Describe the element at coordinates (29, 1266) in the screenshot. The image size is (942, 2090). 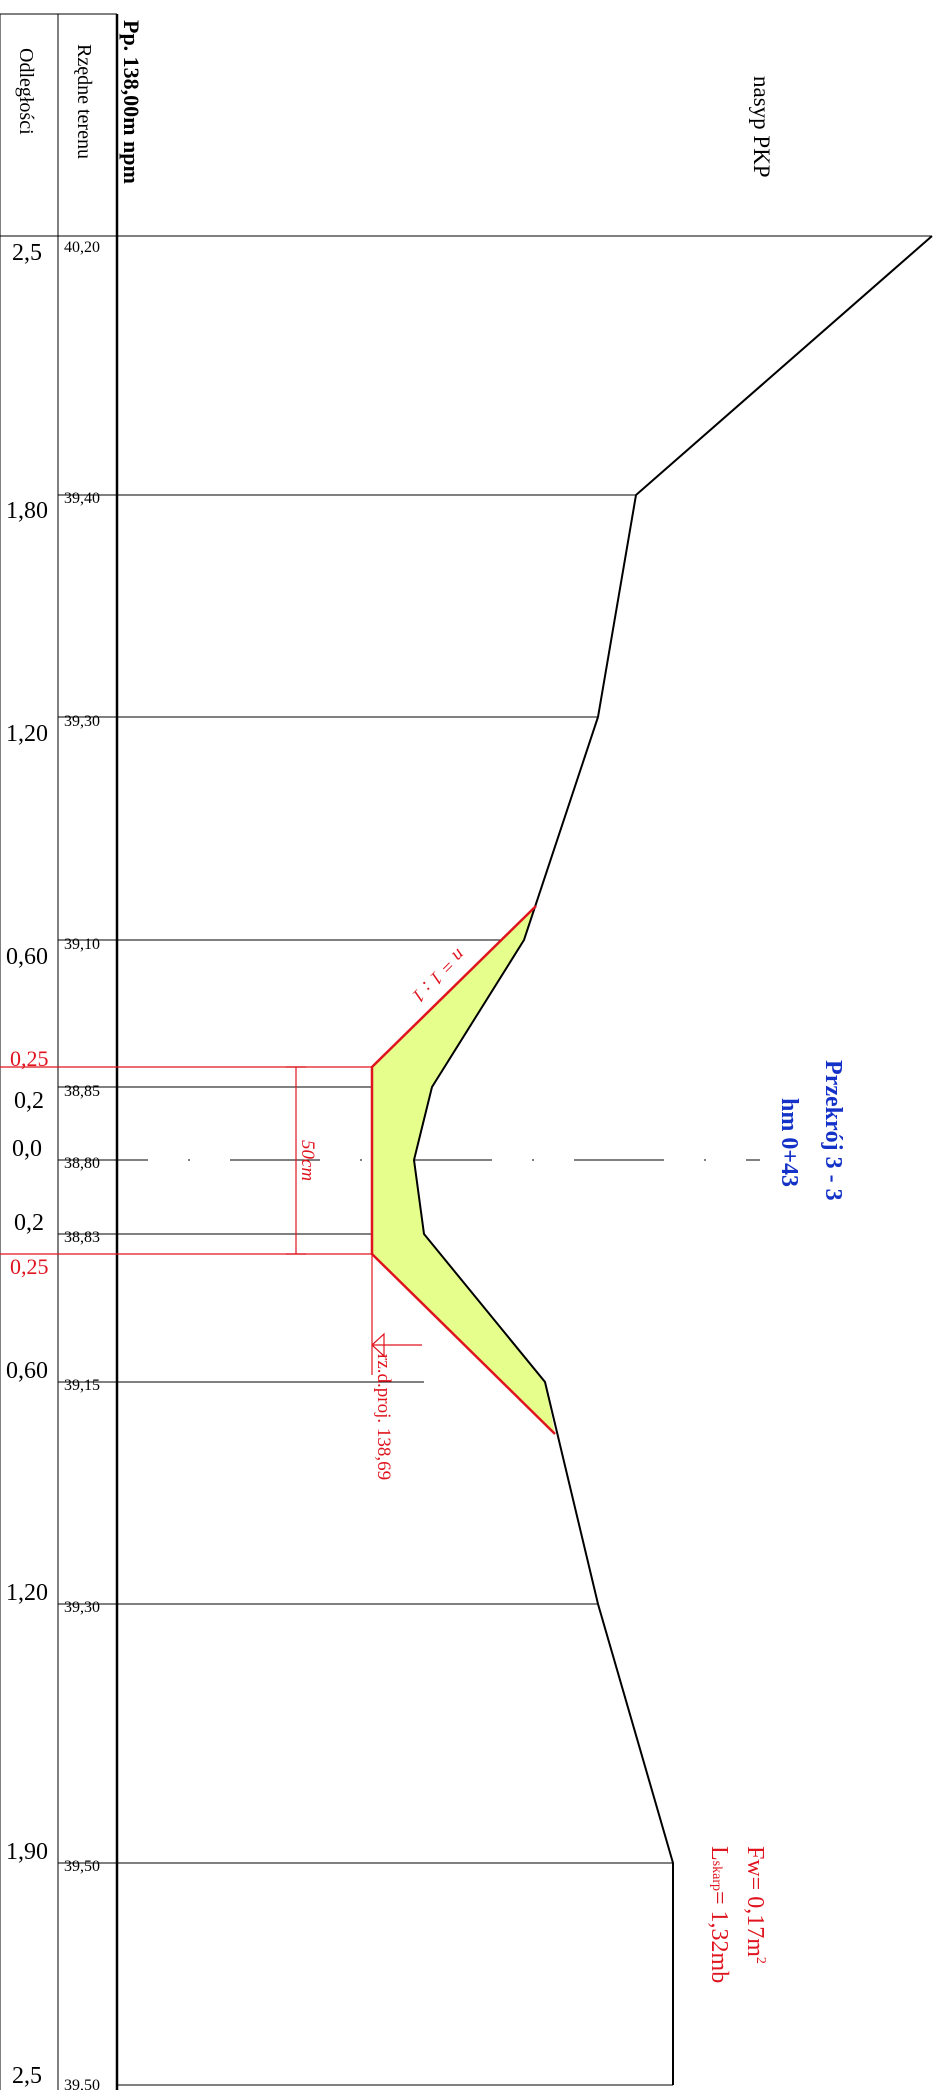
I see `design-bottom-width-bottom: 0,25` at that location.